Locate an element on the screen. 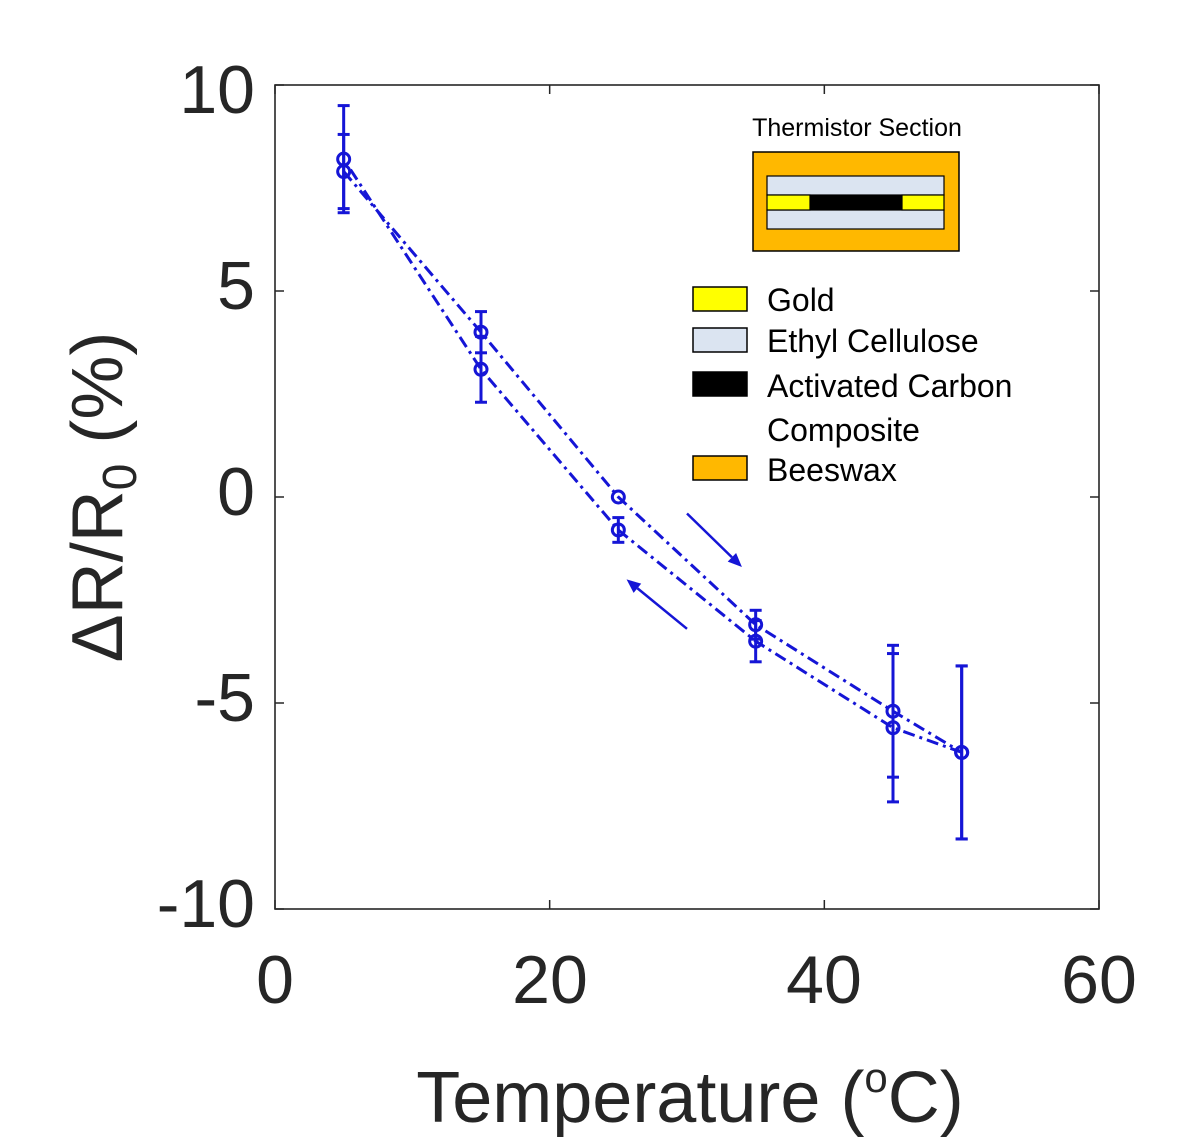  legend-swatch-gold is located at coordinates (720, 299).